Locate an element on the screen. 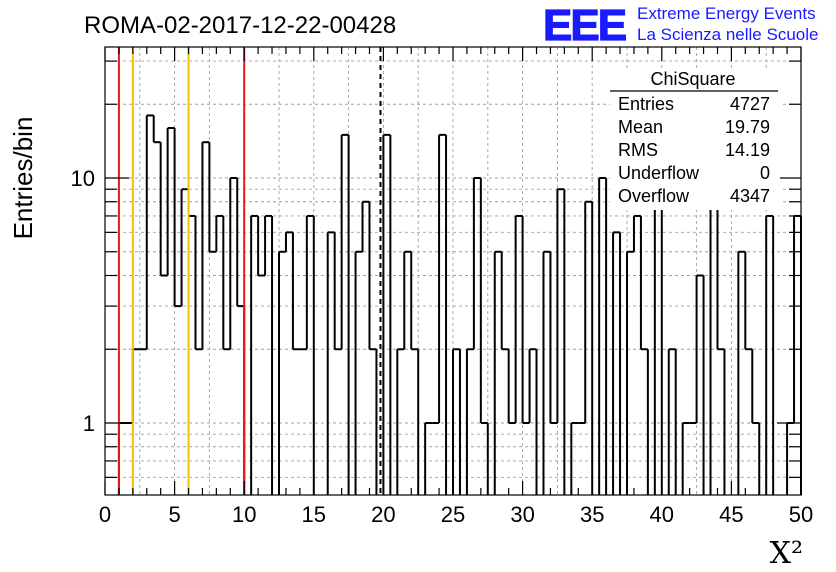 The image size is (836, 572). stats-value: 4727 is located at coordinates (750, 104).